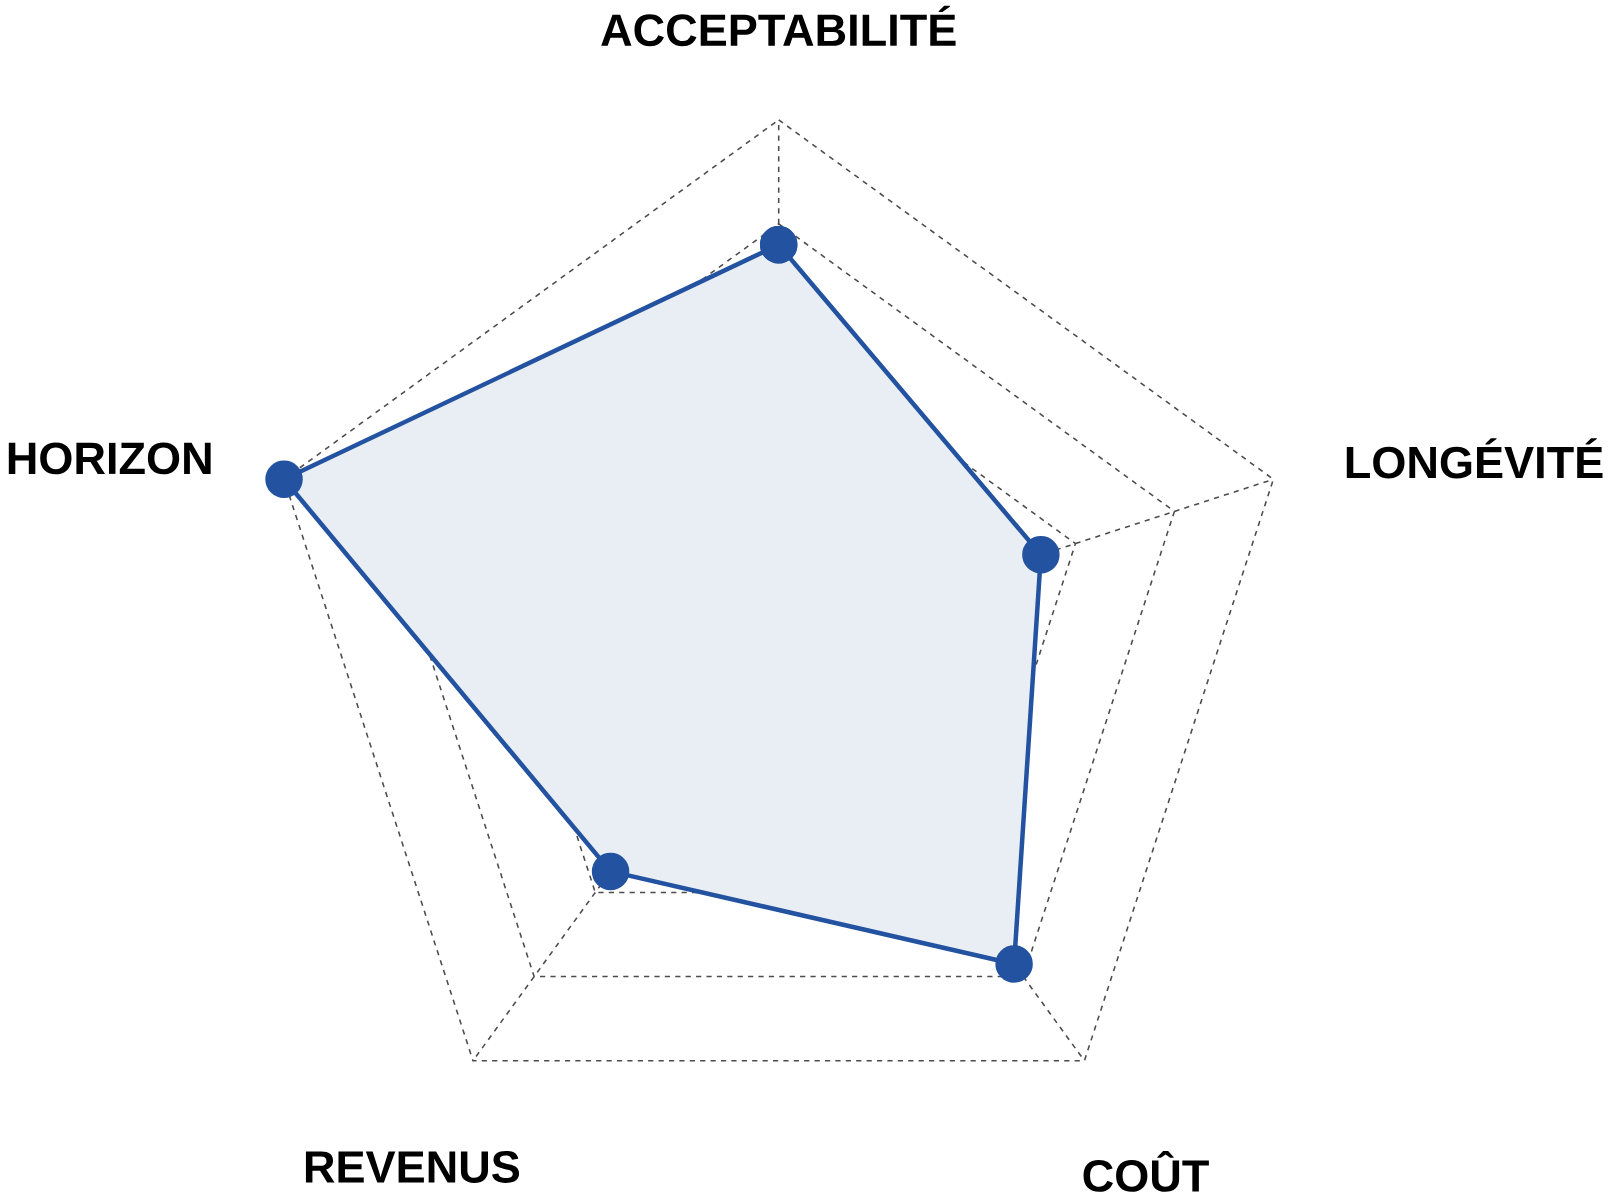 The image size is (1610, 1198). Describe the element at coordinates (109, 458) in the screenshot. I see `spoke-label: HORIZON` at that location.